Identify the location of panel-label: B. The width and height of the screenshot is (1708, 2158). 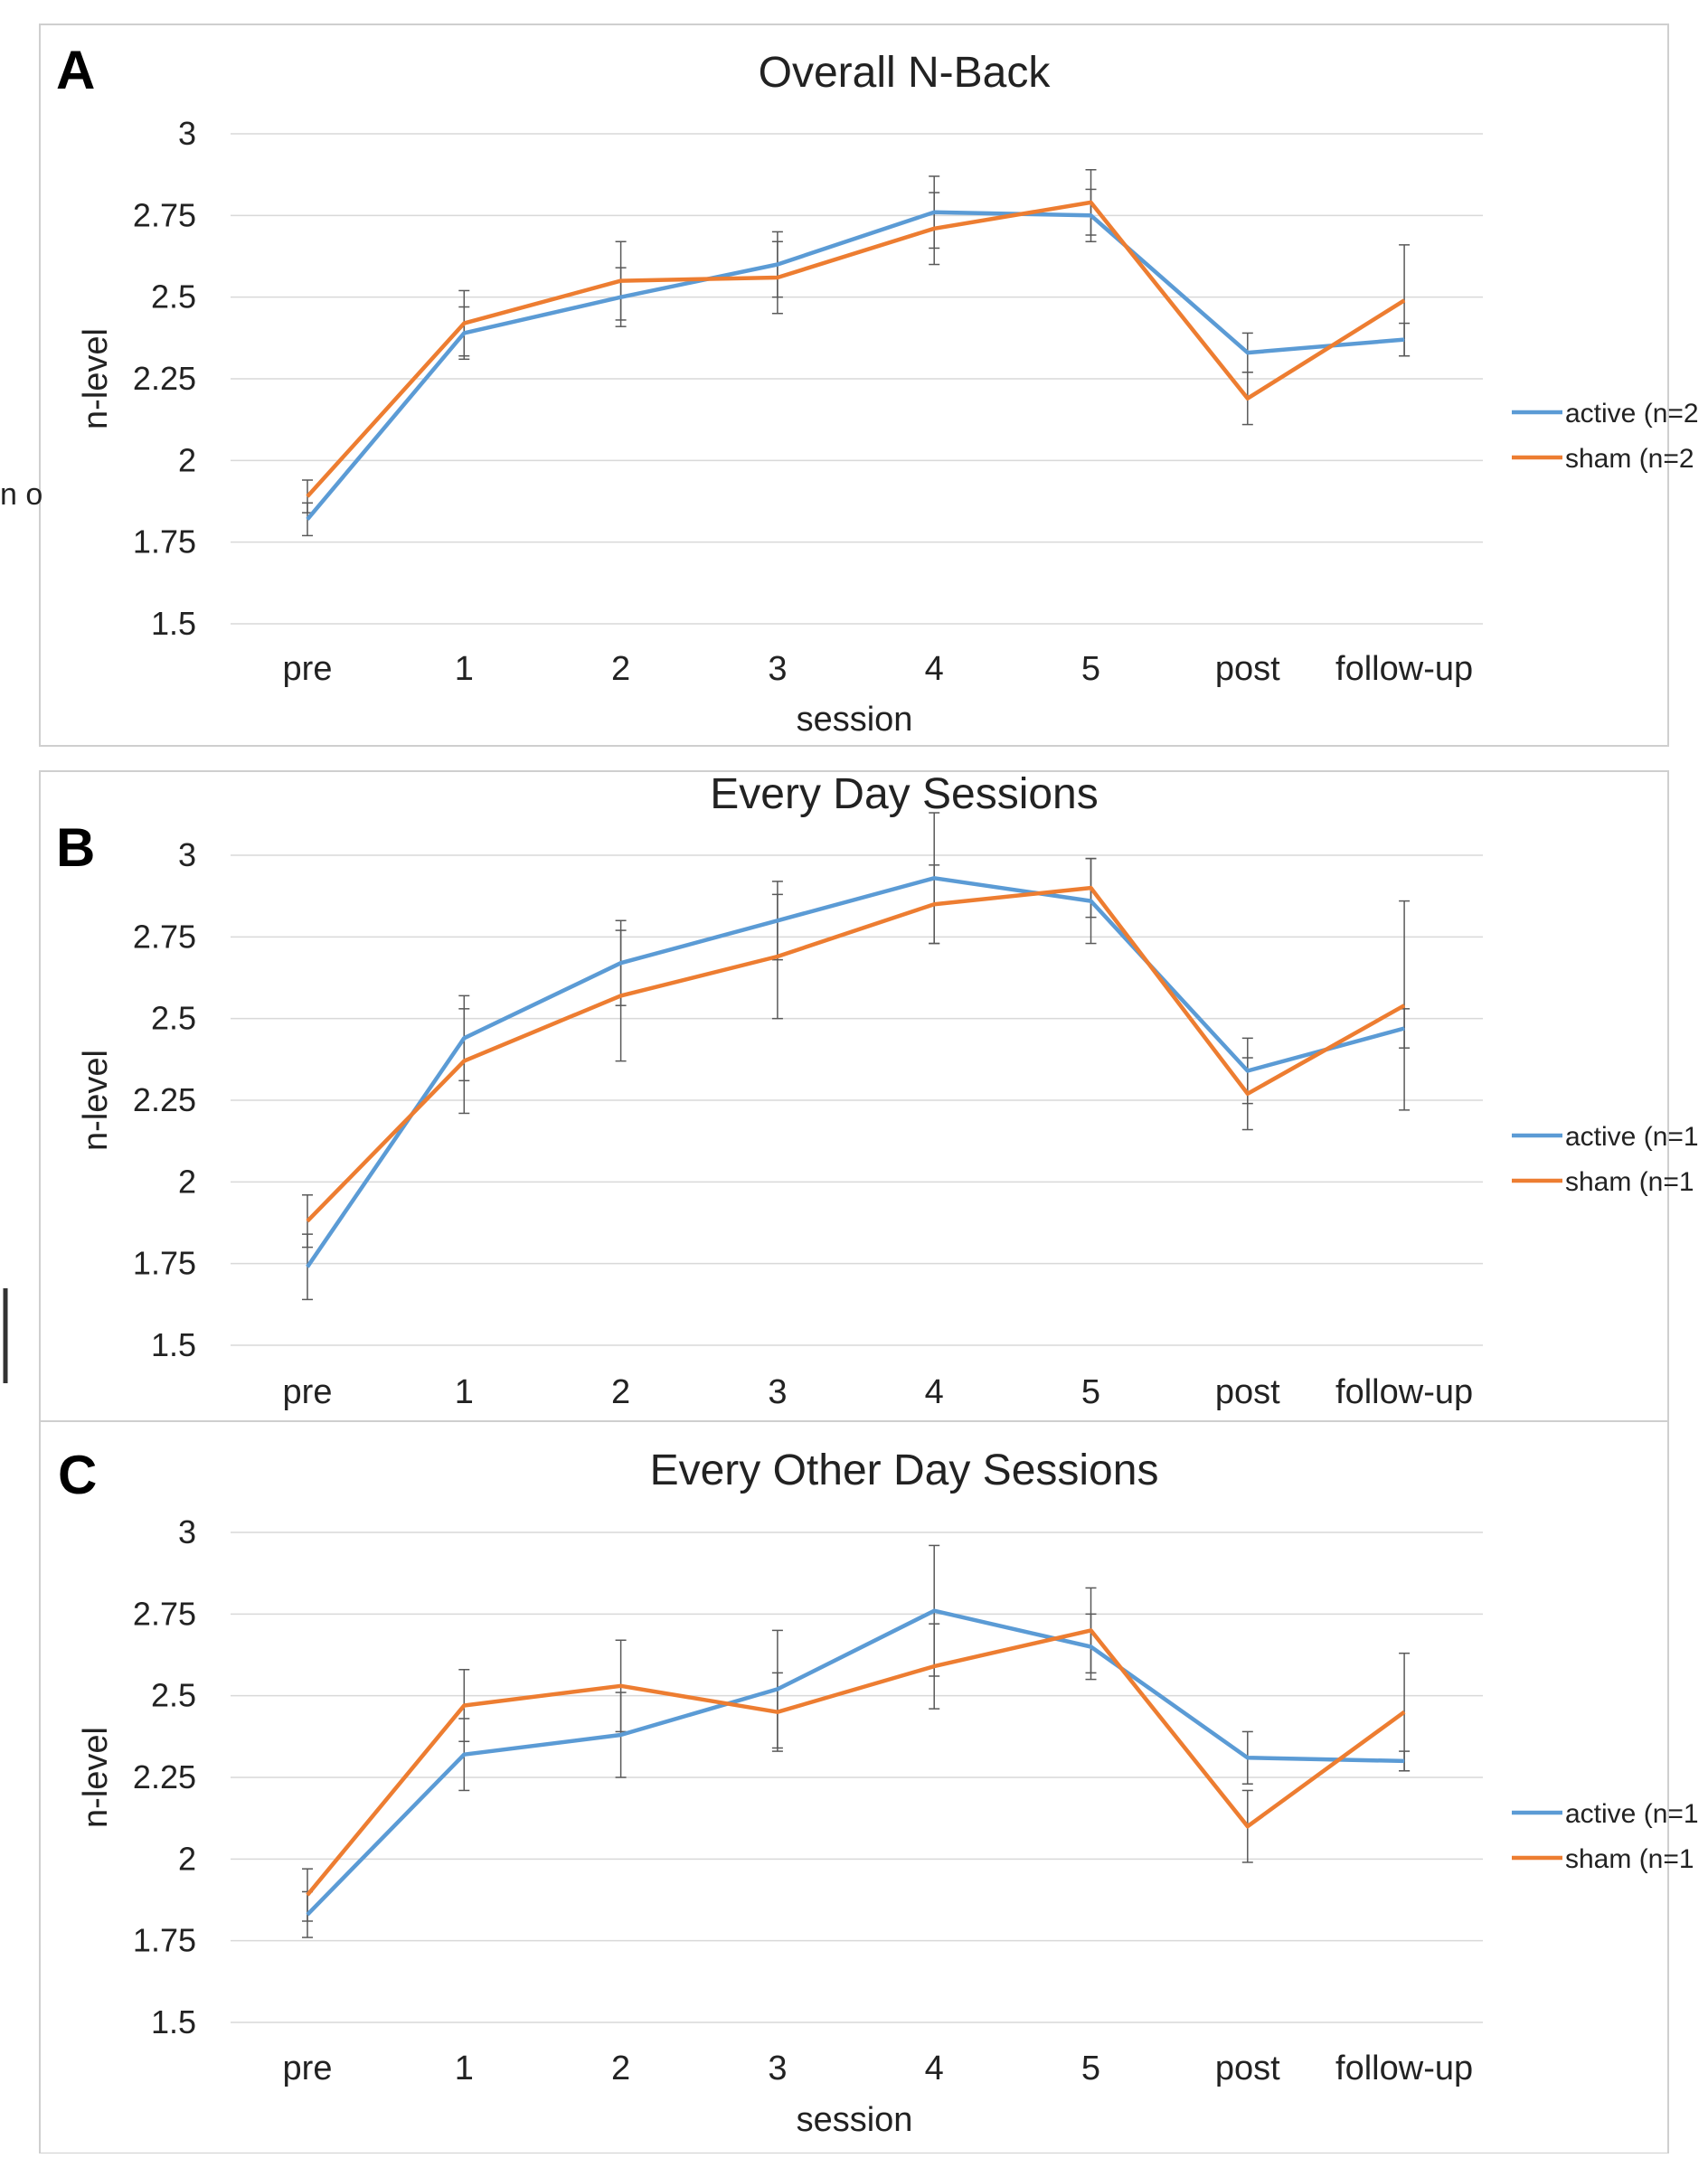
(75, 847).